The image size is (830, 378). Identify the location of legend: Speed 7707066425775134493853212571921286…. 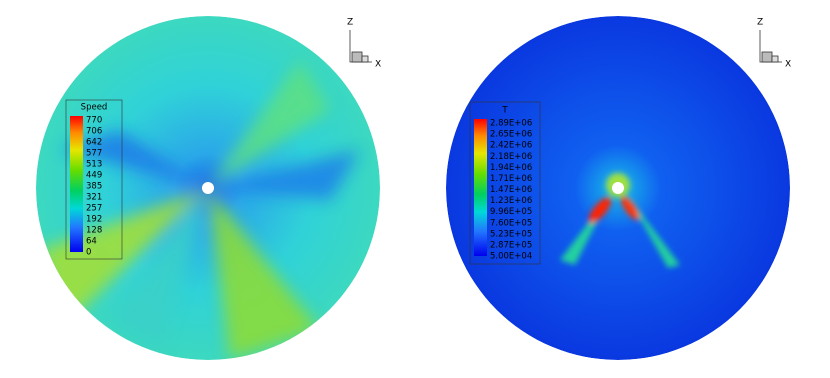
(94, 179).